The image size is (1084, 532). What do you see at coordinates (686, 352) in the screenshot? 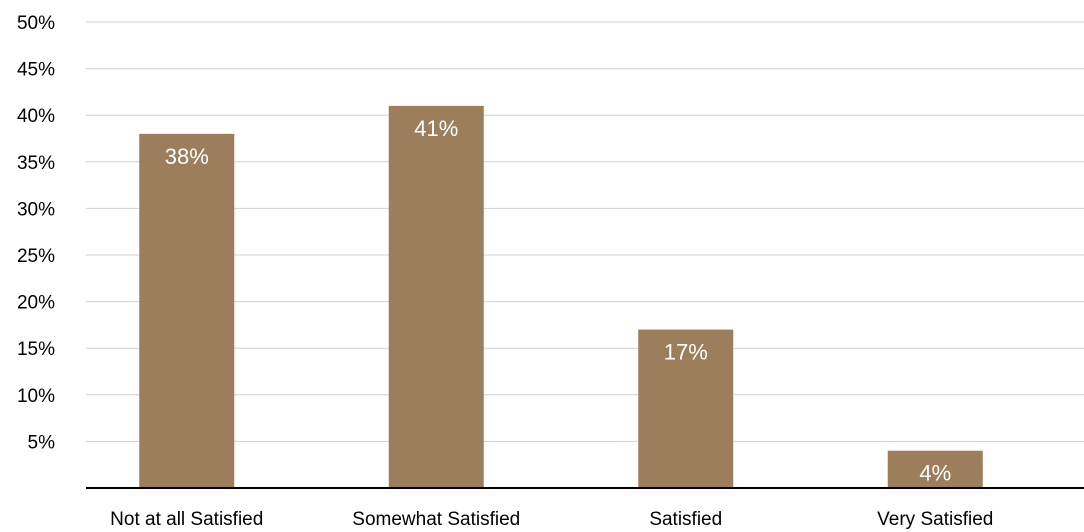
I see `data-label: 17%` at bounding box center [686, 352].